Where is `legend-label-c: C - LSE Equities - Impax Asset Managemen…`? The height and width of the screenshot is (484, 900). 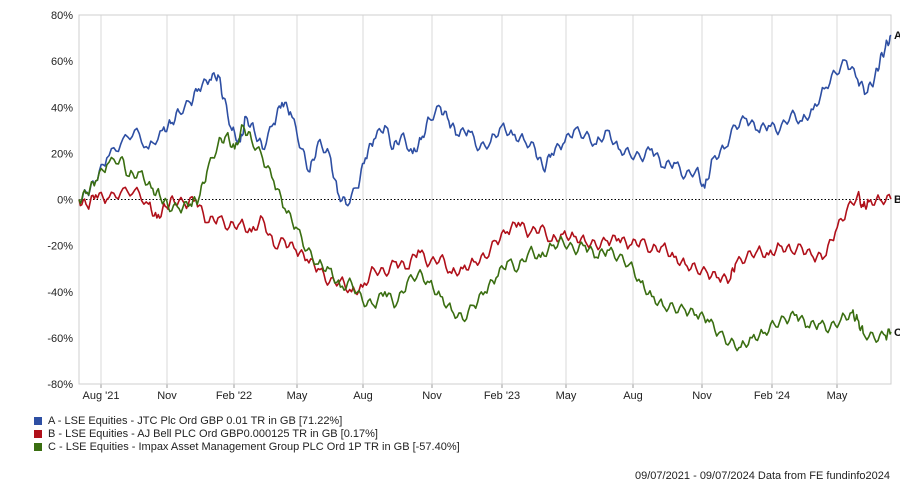
legend-label-c: C - LSE Equities - Impax Asset Managemen… is located at coordinates (254, 446).